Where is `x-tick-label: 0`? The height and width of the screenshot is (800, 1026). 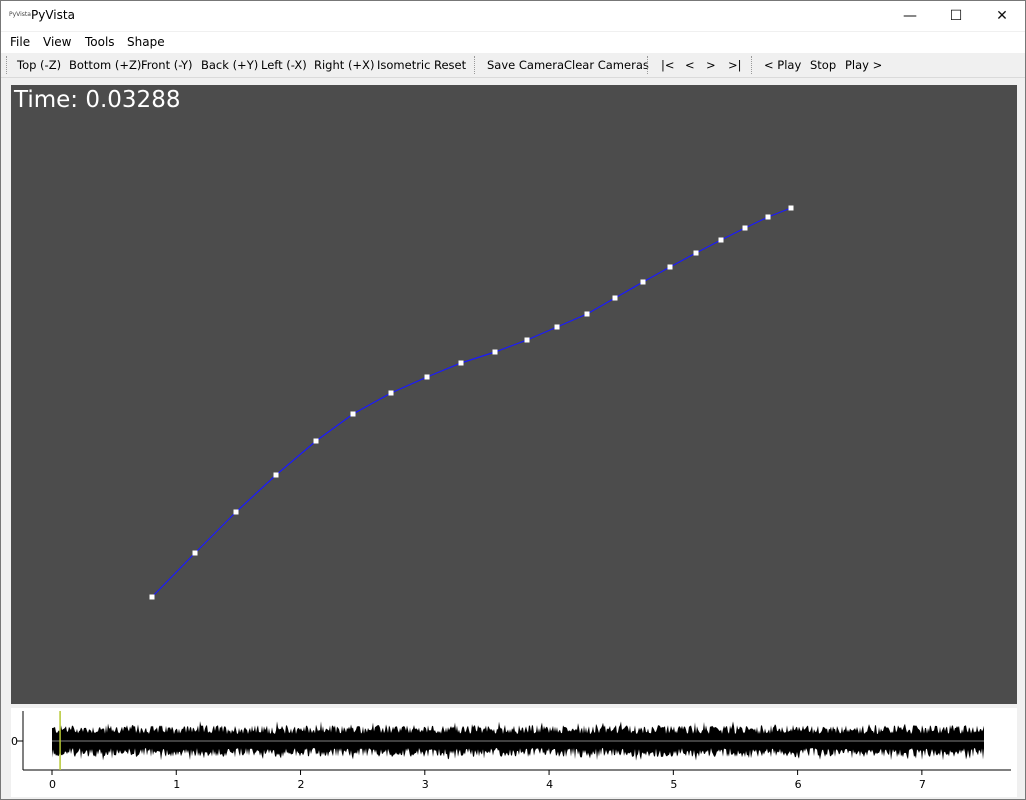
x-tick-label: 0 is located at coordinates (52, 784).